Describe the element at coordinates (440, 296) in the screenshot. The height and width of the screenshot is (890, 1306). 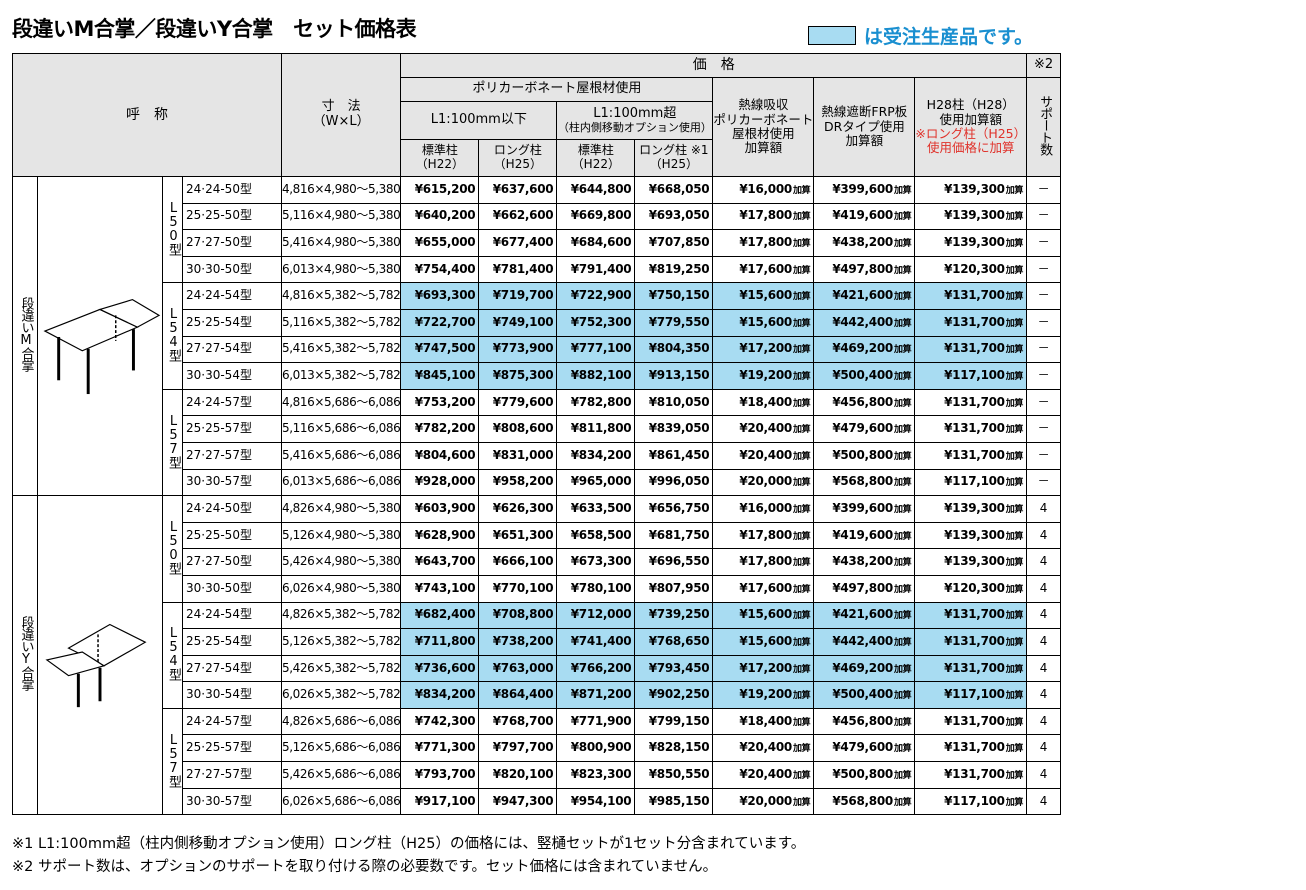
I see `price-cell: ¥693,300` at that location.